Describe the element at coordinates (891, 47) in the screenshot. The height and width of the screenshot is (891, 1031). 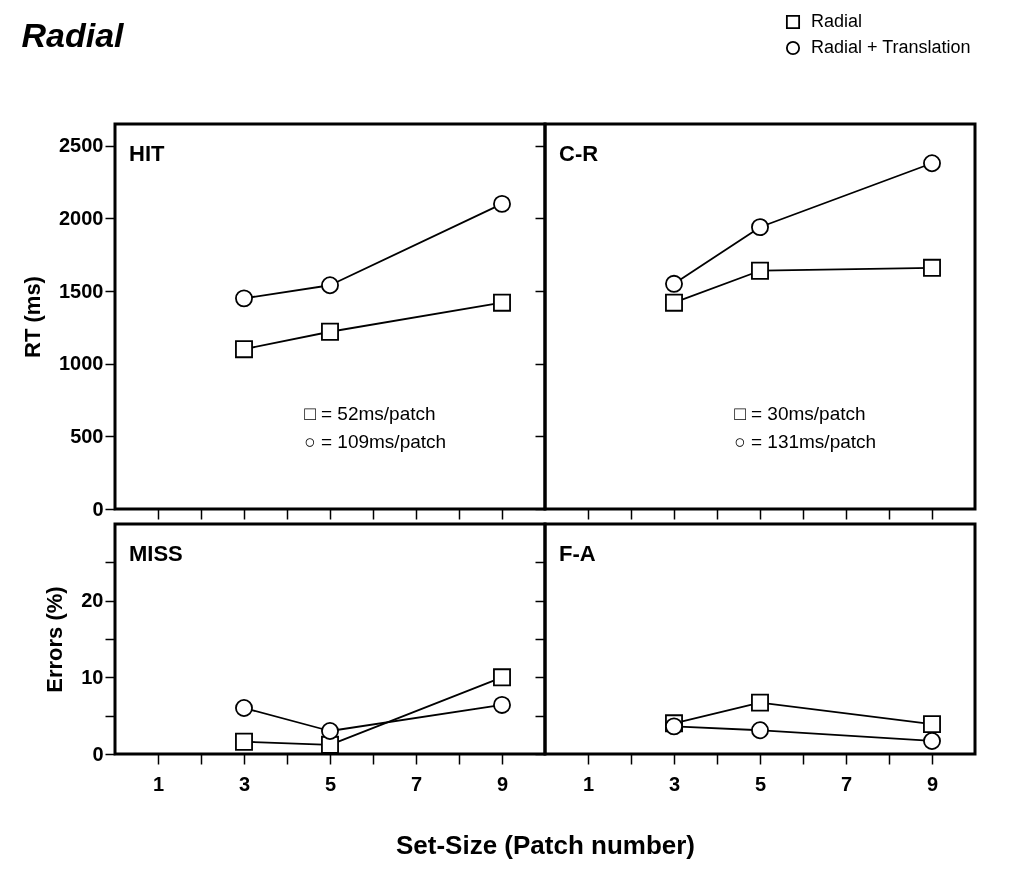
I see `legend-label: Radial + Translation` at that location.